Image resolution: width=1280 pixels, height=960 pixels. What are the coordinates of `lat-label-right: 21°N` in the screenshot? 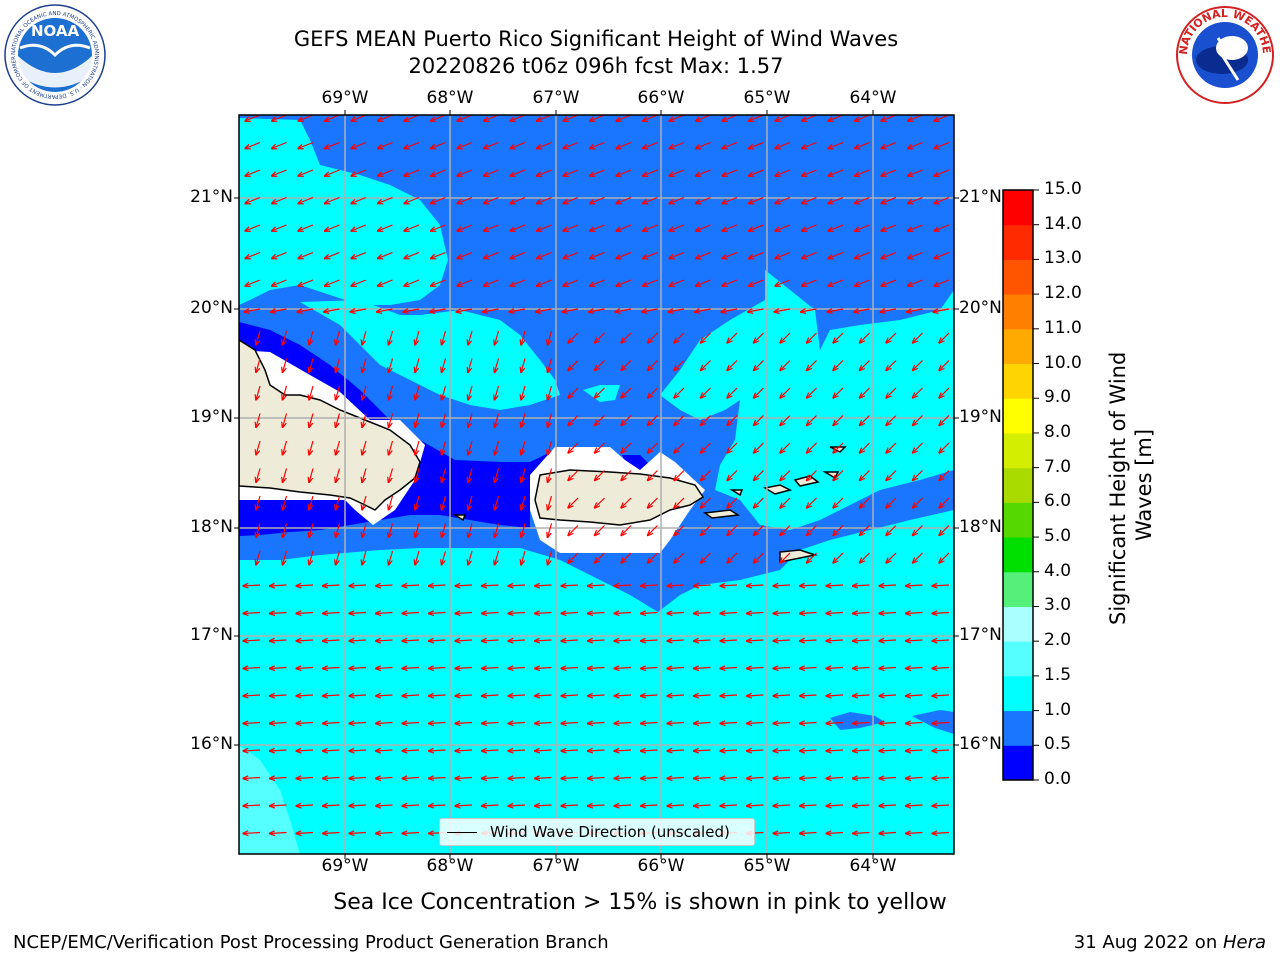 It's located at (980, 197).